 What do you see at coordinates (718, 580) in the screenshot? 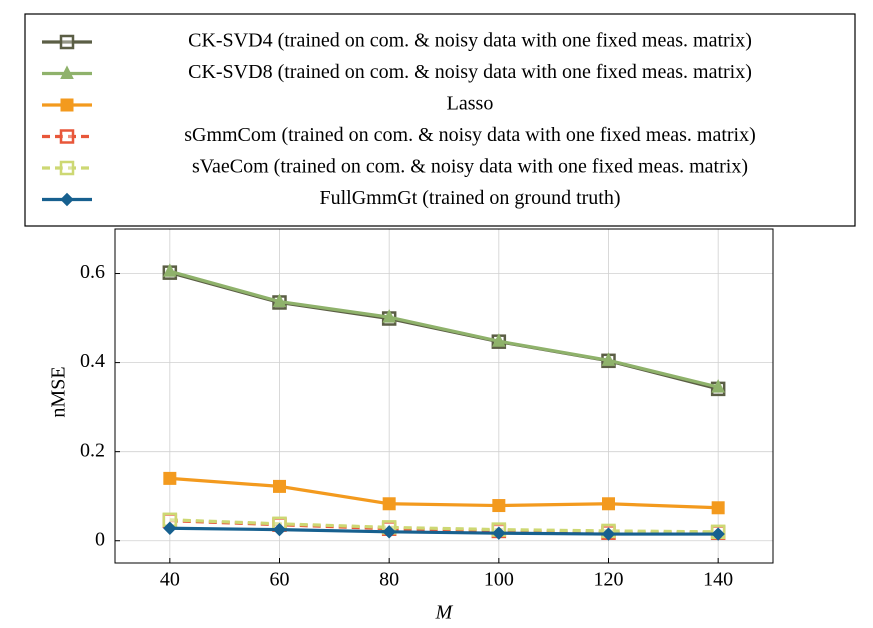
I see `x-tick-label: 140` at bounding box center [718, 580].